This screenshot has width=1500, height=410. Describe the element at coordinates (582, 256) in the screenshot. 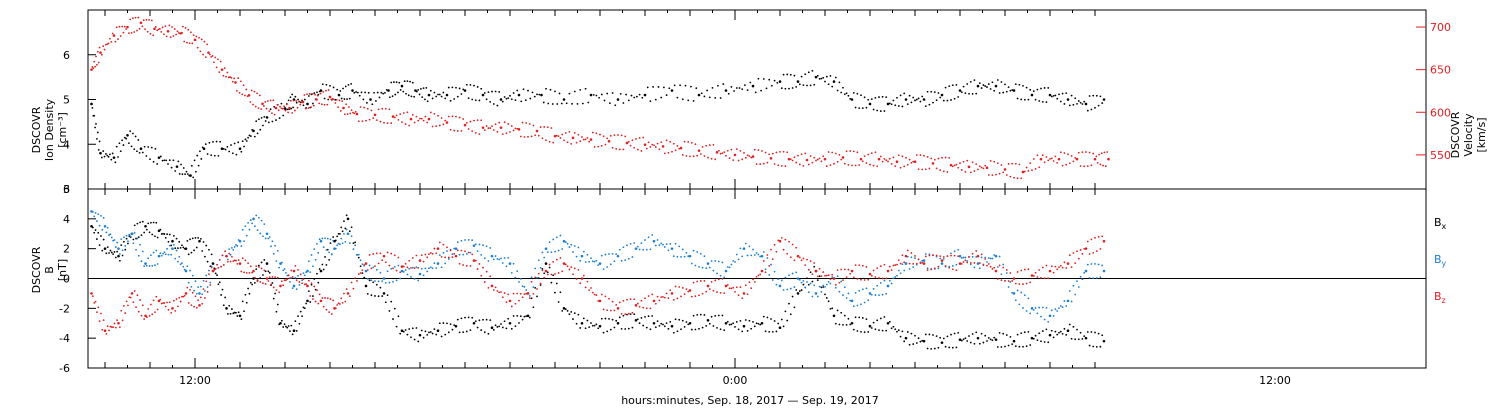

I see `by-point` at that location.